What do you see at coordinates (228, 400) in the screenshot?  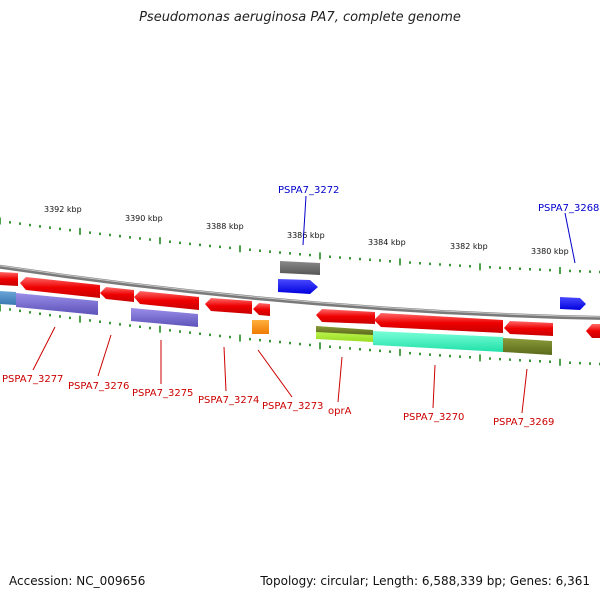 I see `gene-label: PSPA7_3274` at bounding box center [228, 400].